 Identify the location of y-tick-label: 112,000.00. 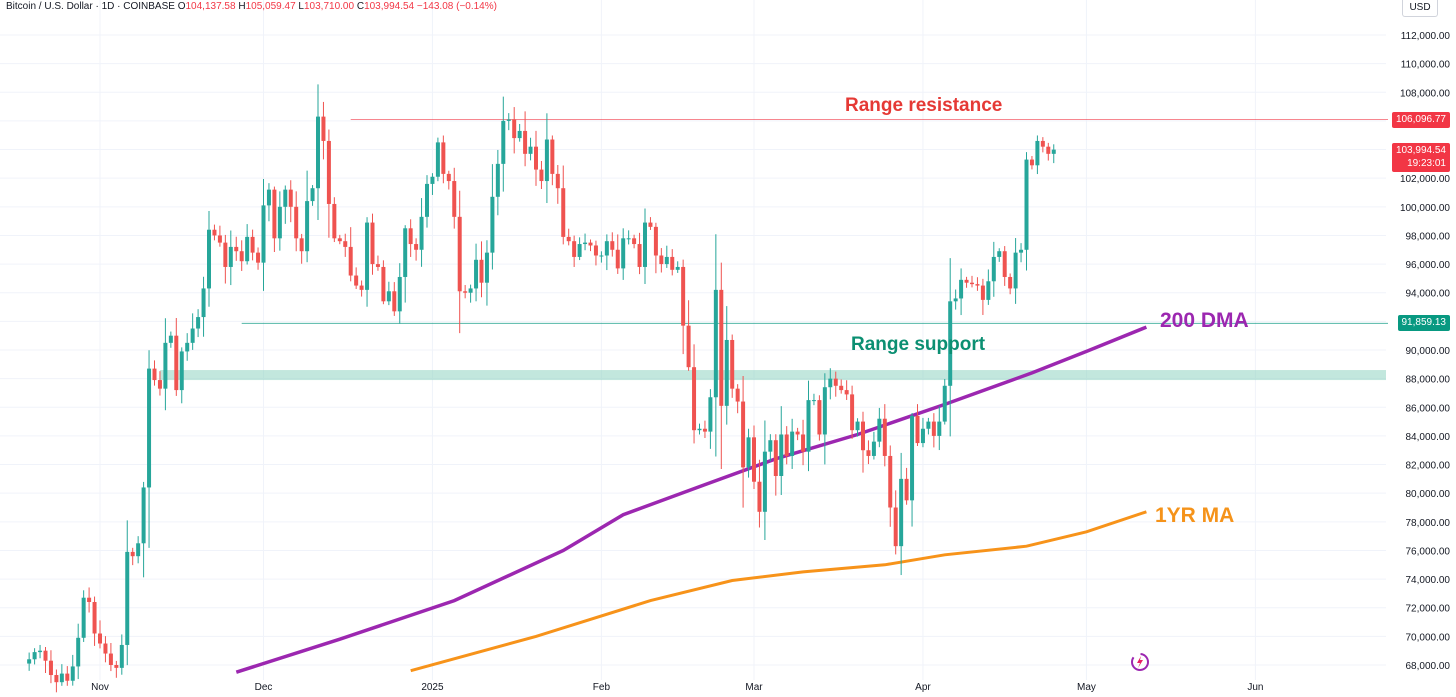
(1426, 36).